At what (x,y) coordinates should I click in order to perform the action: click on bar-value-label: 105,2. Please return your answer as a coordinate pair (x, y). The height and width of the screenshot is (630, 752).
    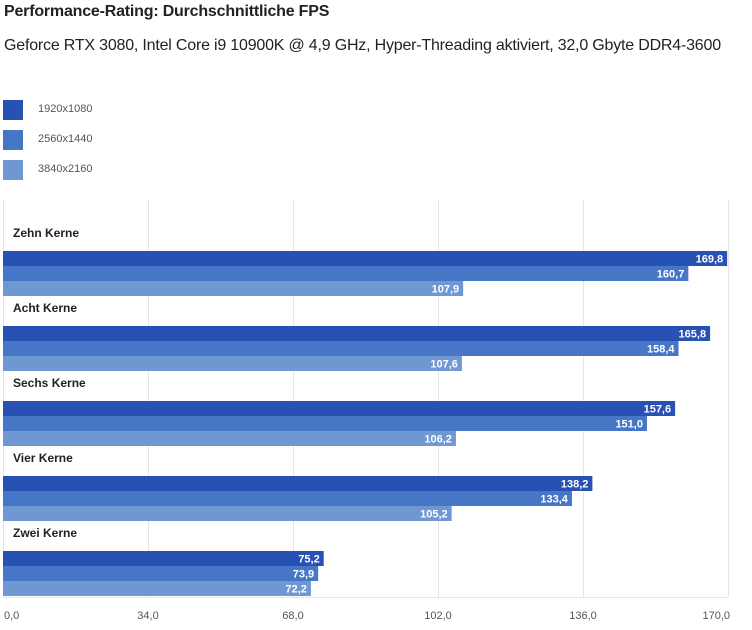
    Looking at the image, I should click on (434, 515).